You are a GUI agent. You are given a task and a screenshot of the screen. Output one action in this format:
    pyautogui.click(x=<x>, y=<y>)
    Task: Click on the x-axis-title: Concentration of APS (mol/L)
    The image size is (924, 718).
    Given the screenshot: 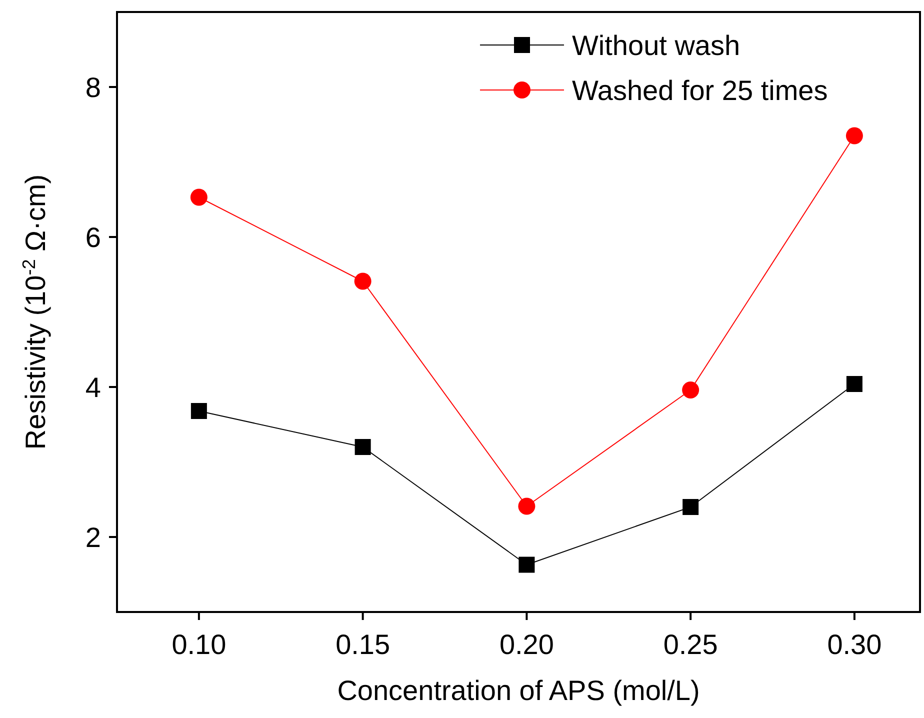 What is the action you would take?
    pyautogui.click(x=518, y=690)
    